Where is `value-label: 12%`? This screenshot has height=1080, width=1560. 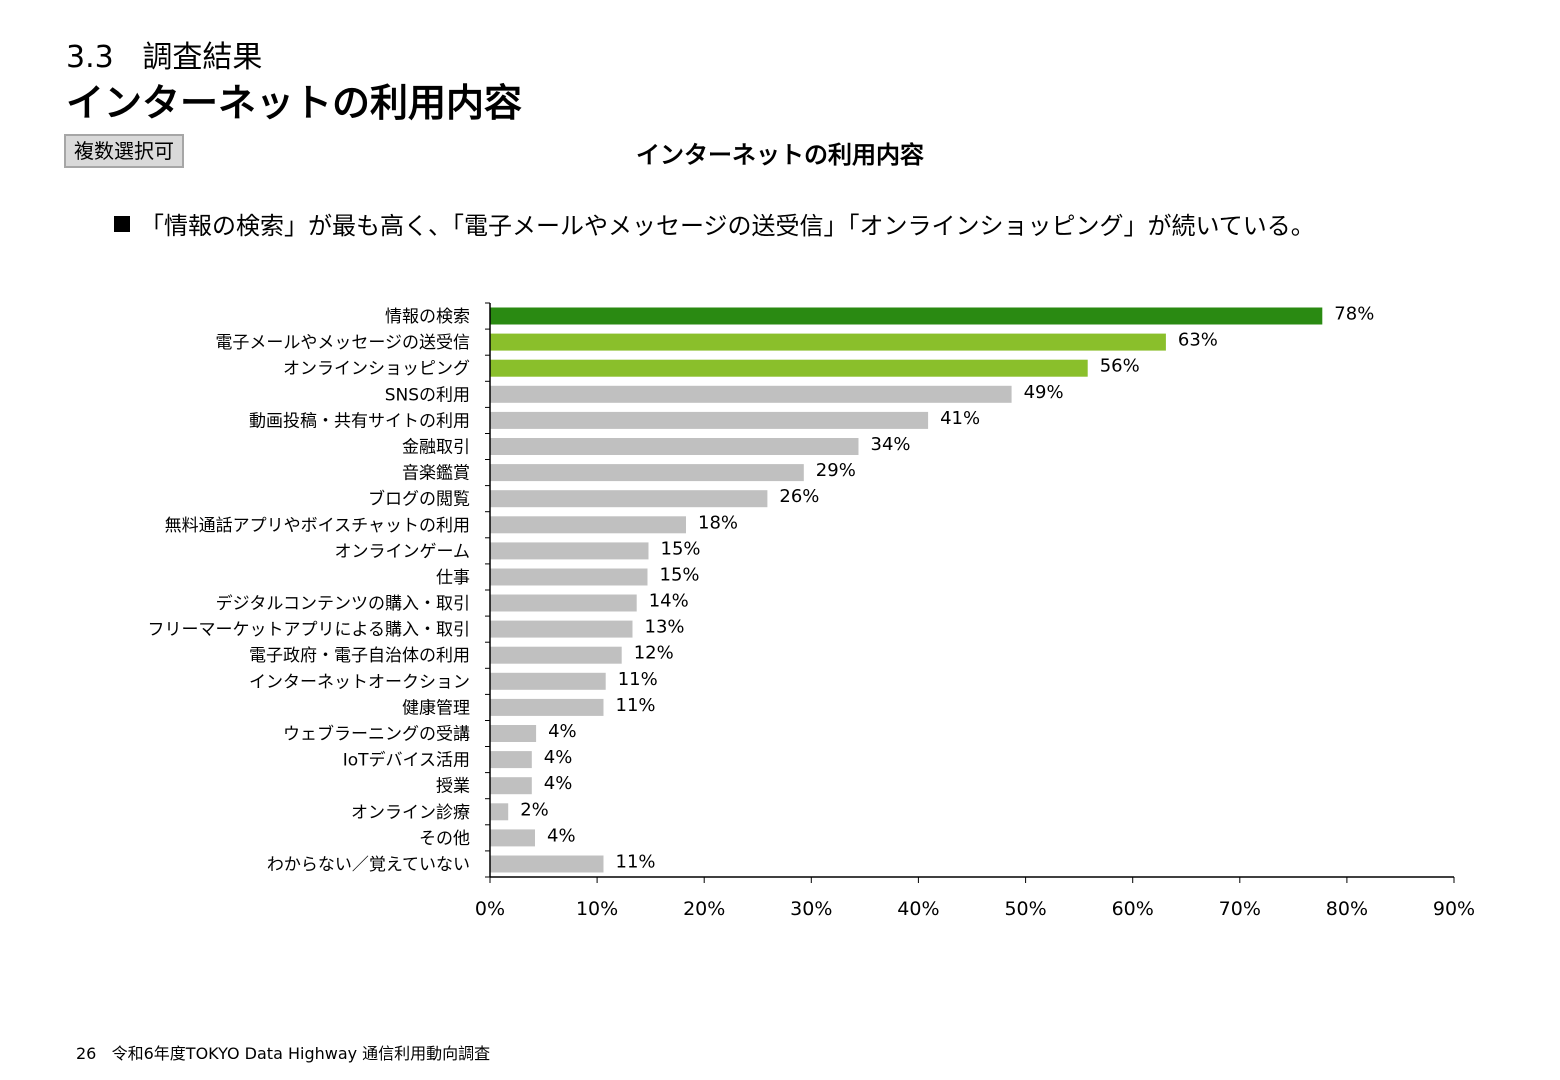 value-label: 12% is located at coordinates (654, 653).